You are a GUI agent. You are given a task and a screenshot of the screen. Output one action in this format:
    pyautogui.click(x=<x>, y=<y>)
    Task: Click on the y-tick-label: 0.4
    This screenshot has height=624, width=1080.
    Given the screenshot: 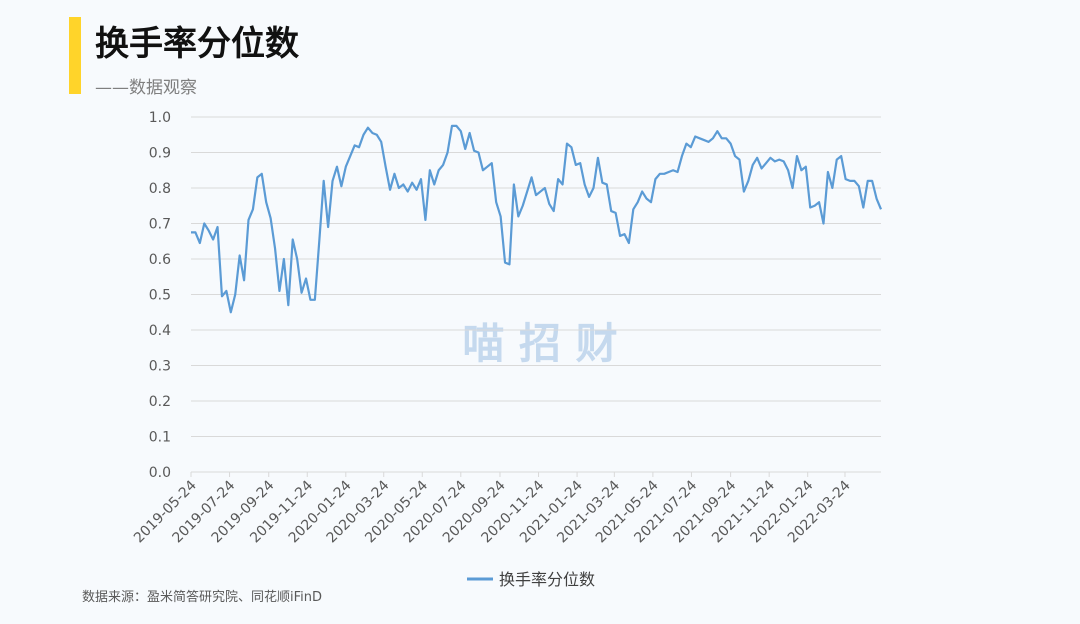 What is the action you would take?
    pyautogui.click(x=160, y=331)
    